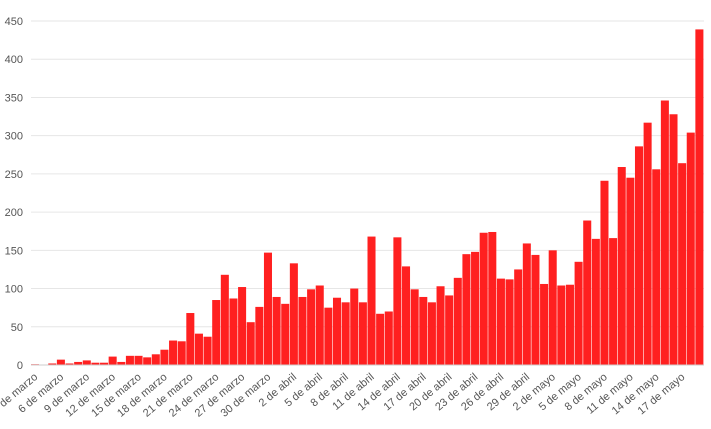  I want to click on bar-25-de-marzo, so click(224, 319).